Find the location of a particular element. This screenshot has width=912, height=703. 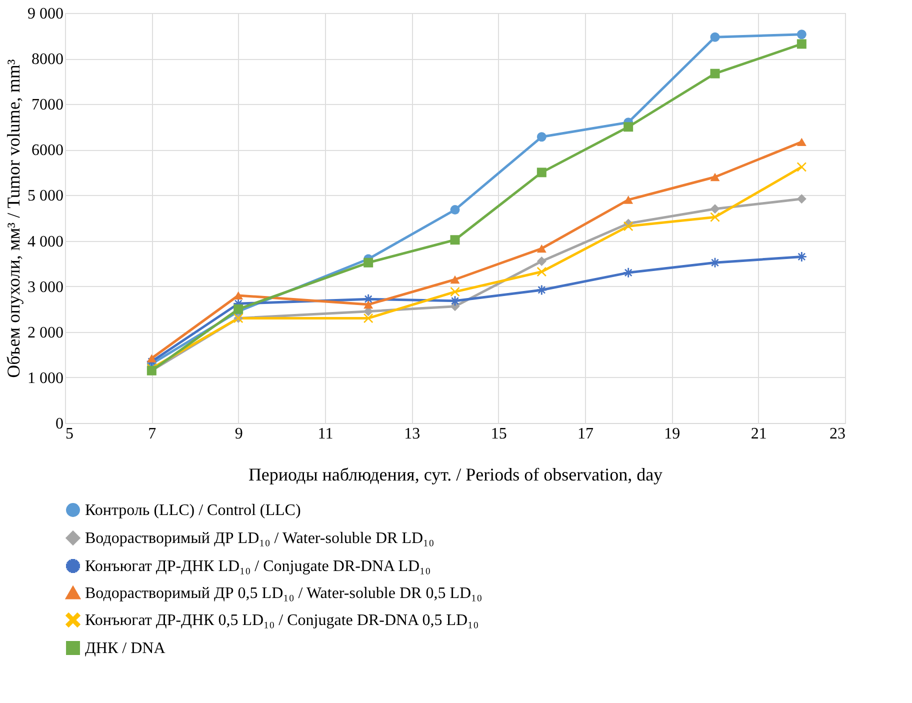

y-tick-label: 8000 is located at coordinates (48, 59).